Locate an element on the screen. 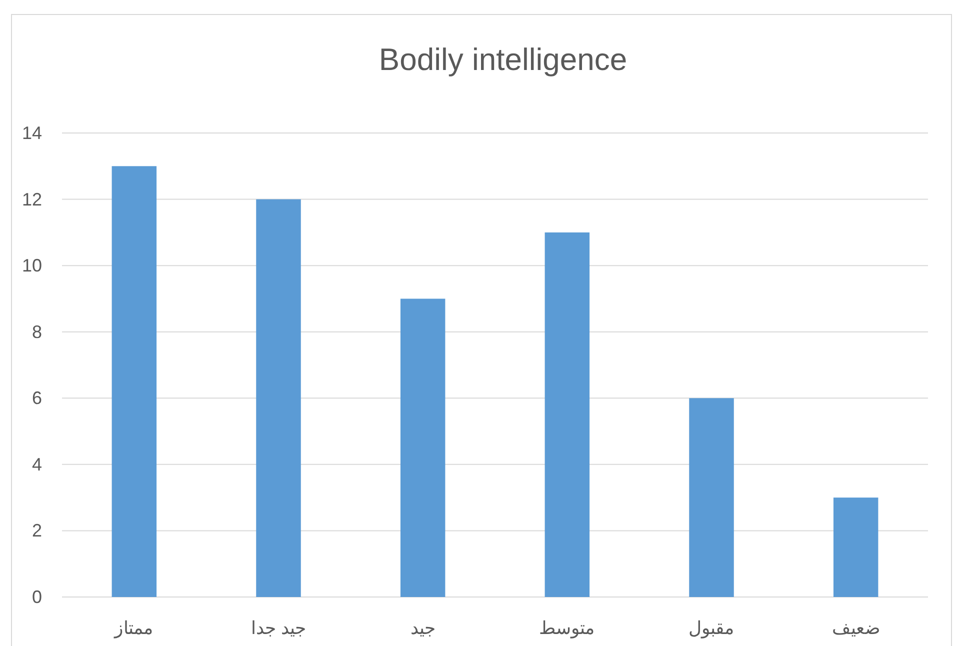  x-tick-label: متوسط is located at coordinates (567, 628).